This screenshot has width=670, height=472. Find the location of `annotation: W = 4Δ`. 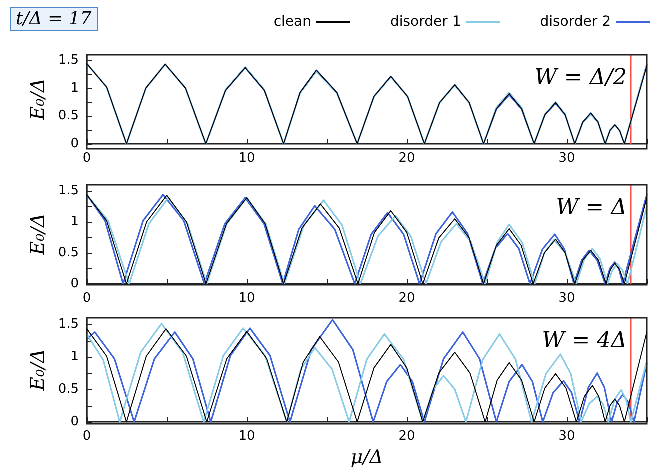

annotation: W = 4Δ is located at coordinates (585, 341).